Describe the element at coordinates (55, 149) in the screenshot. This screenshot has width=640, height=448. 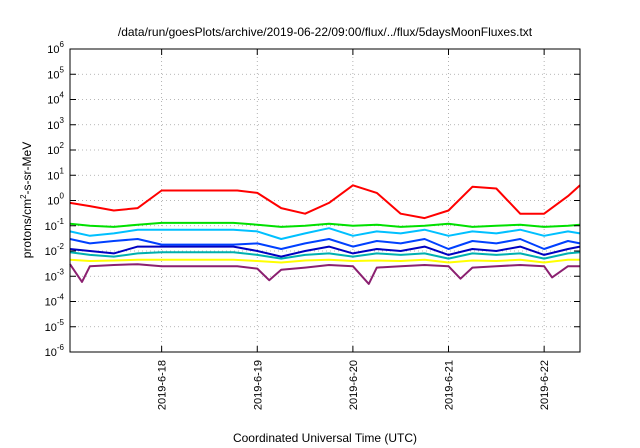
I see `y-tick-label: 10²` at that location.